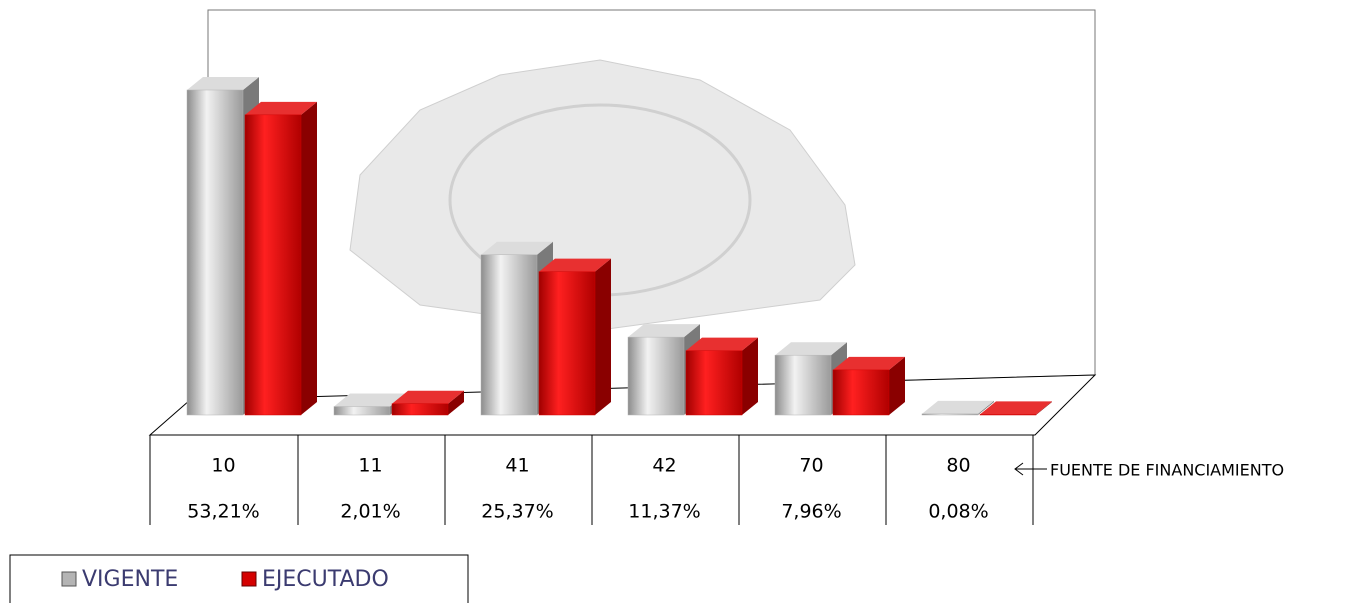 This screenshot has height=603, width=1357. Describe the element at coordinates (591, 480) in the screenshot. I see `data-table` at that location.